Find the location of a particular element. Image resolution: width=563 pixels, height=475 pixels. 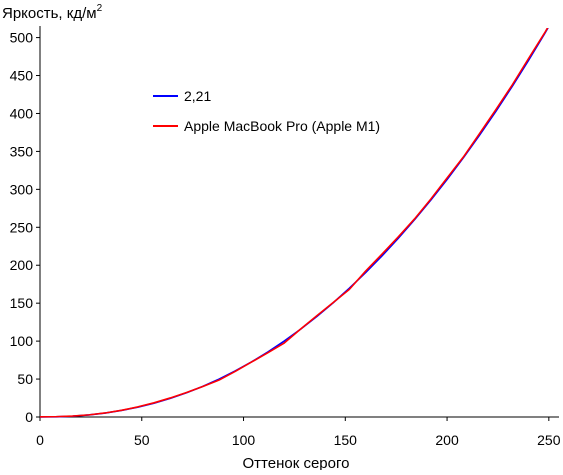

x-tick-label: 250 is located at coordinates (549, 440).